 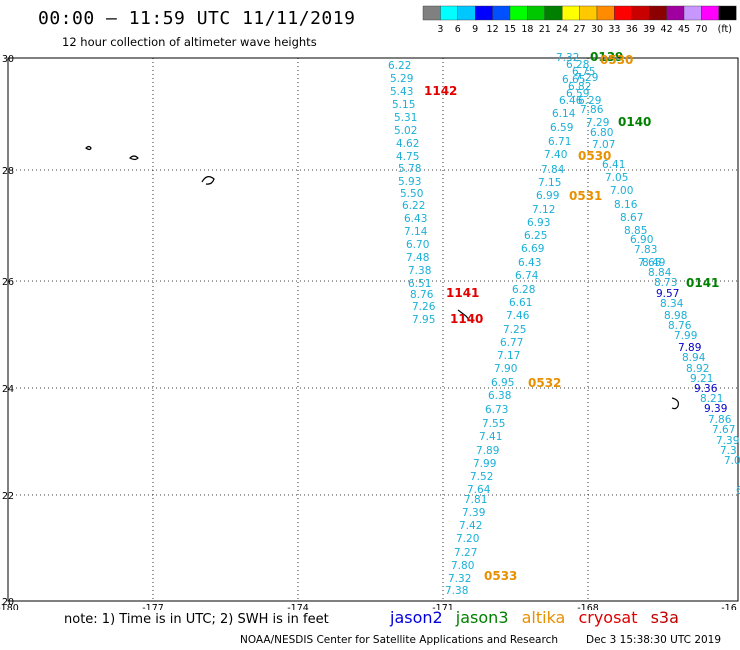 What do you see at coordinates (654, 640) in the screenshot?
I see `credit-timestamp: Dec 3 15:38:30 UTC 2019` at bounding box center [654, 640].